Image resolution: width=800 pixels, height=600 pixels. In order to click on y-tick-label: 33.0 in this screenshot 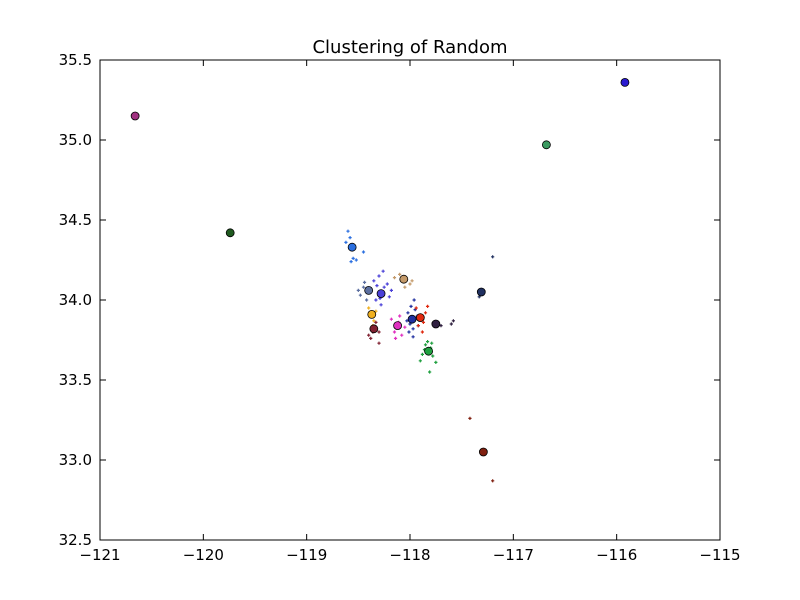, I will do `click(75, 460)`.